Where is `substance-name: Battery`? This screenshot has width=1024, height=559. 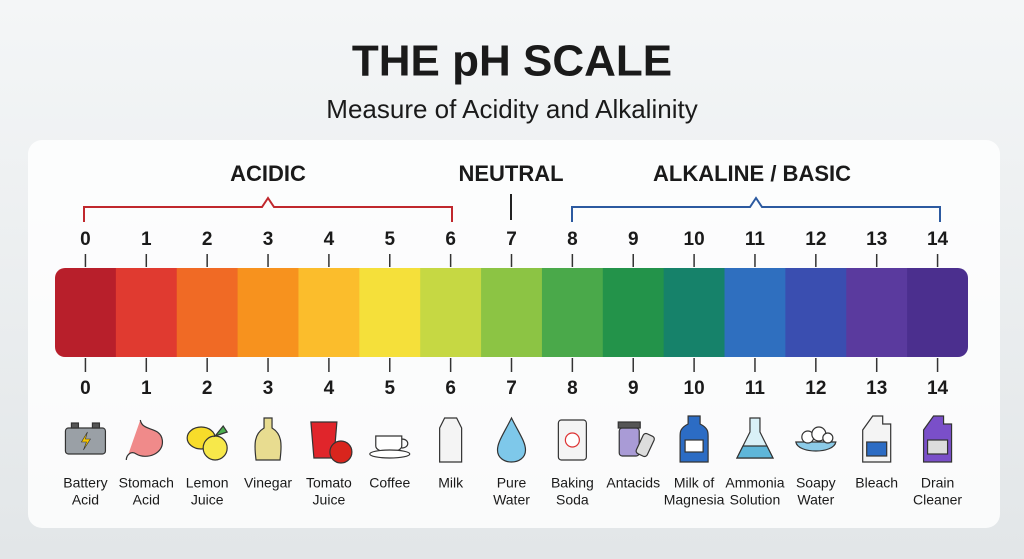 substance-name: Battery is located at coordinates (85, 483).